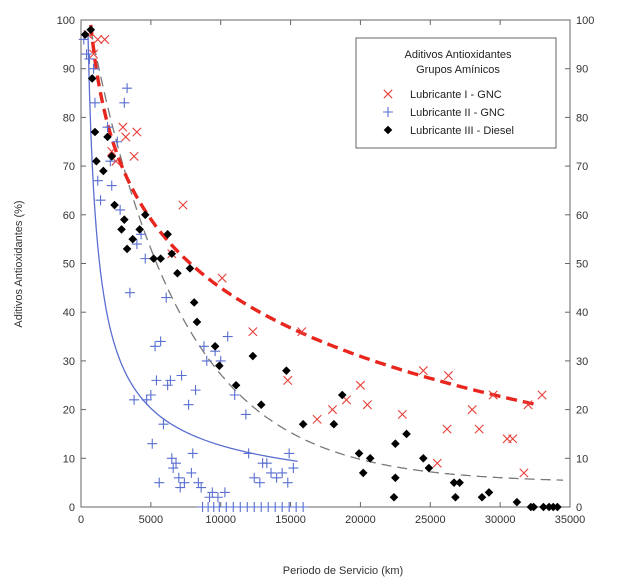 Image resolution: width=618 pixels, height=577 pixels. I want to click on y-tick-label-left: 50, so click(69, 265).